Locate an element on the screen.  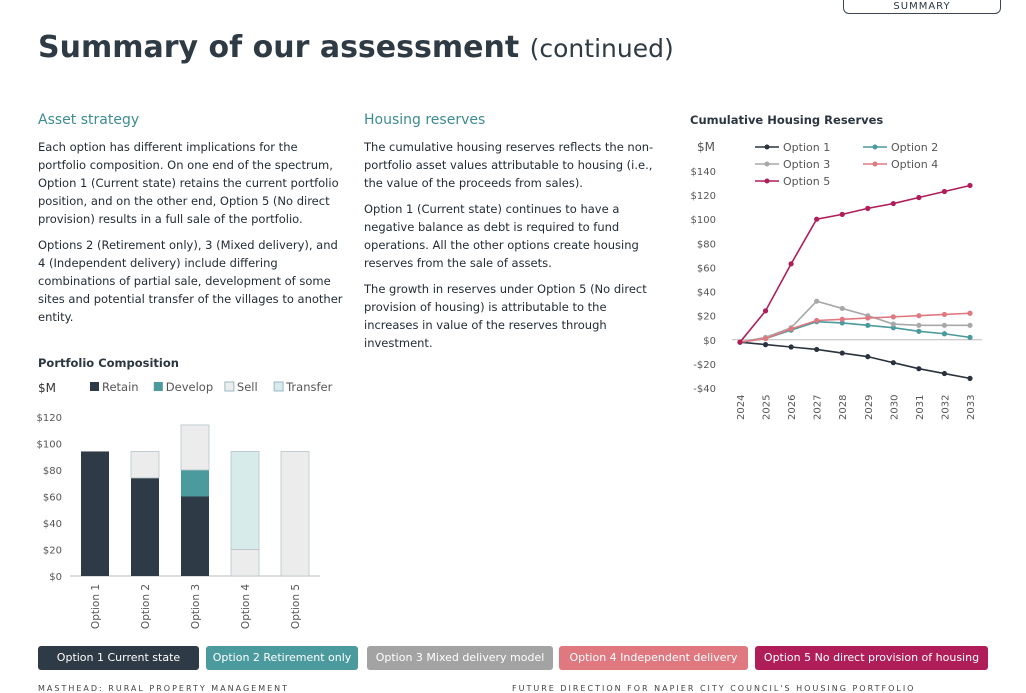
bar-legend-label: Sell is located at coordinates (247, 387).